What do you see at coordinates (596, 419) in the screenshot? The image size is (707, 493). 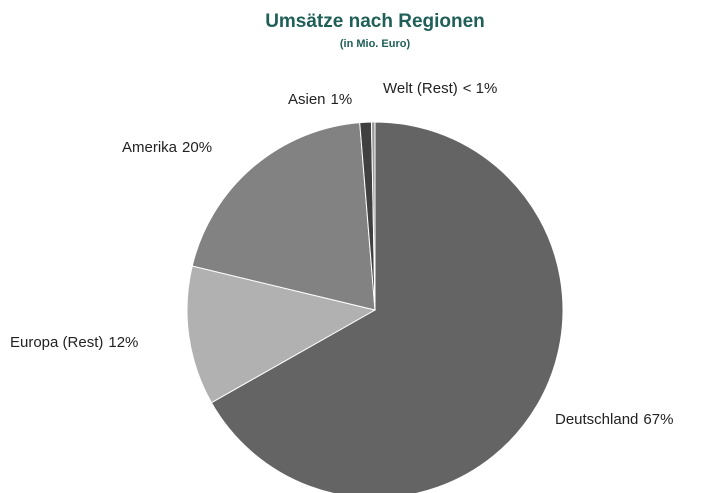 I see `slice-category: Deutschland` at bounding box center [596, 419].